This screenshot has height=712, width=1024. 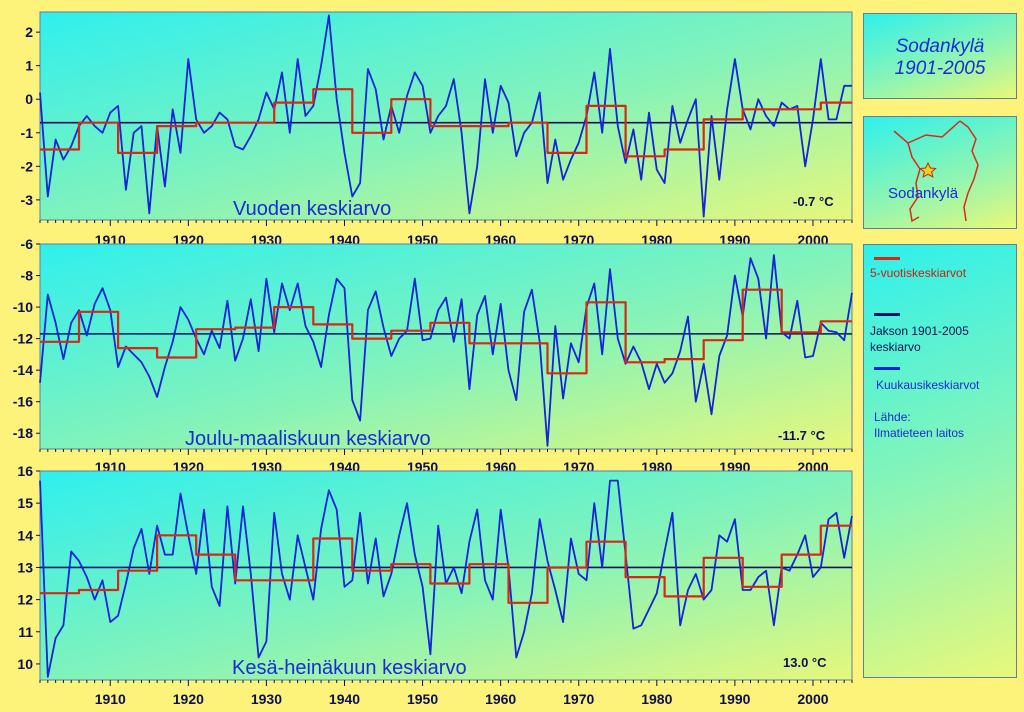 What do you see at coordinates (928, 385) in the screenshot?
I see `legend-monthly: Kuukausikeskiarvot` at bounding box center [928, 385].